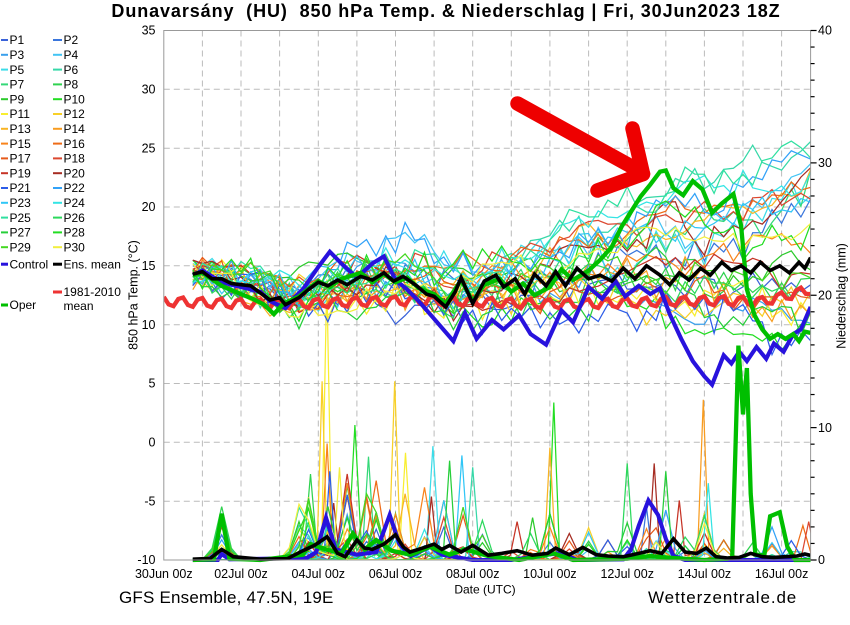  I want to click on svg-text: P16, so click(75, 144).